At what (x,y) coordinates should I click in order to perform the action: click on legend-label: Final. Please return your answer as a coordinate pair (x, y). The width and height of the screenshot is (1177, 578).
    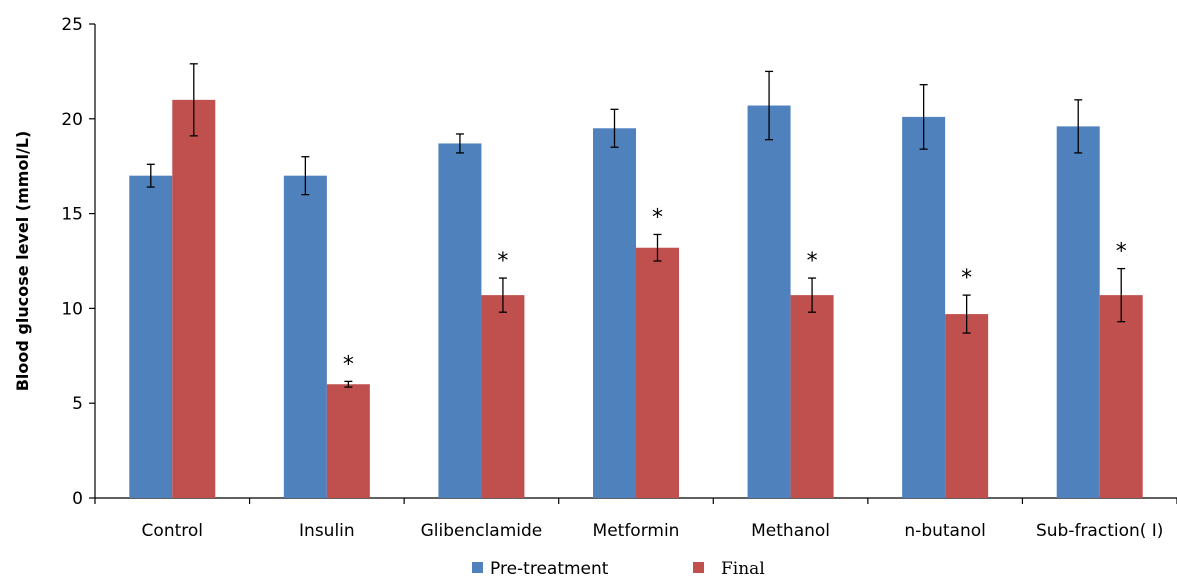
    Looking at the image, I should click on (743, 568).